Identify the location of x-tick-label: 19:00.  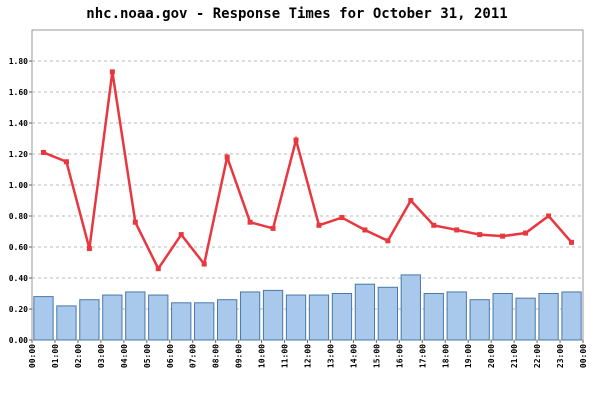
(468, 356).